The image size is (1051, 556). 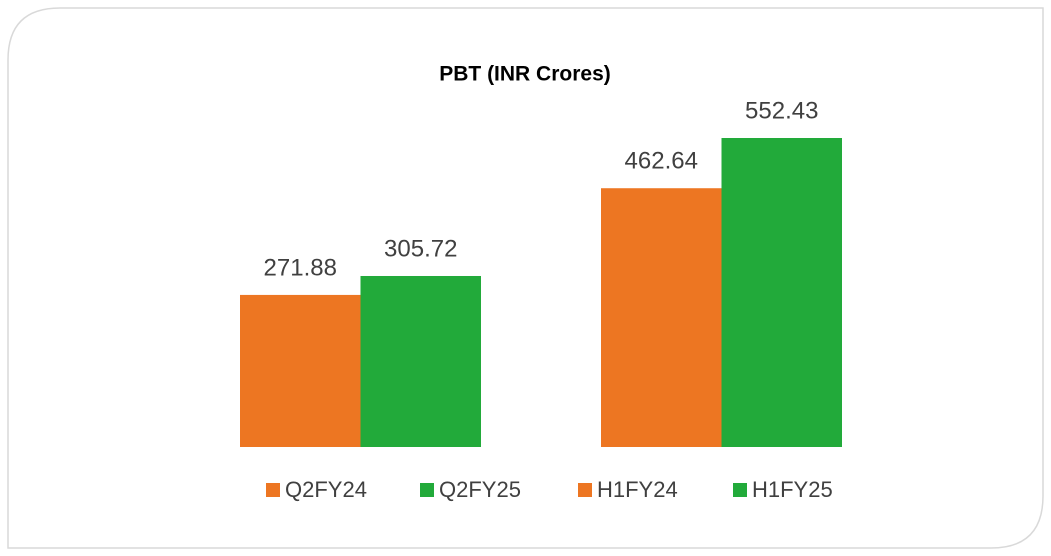 I want to click on chart-title: PBT (INR Crores), so click(x=525, y=74).